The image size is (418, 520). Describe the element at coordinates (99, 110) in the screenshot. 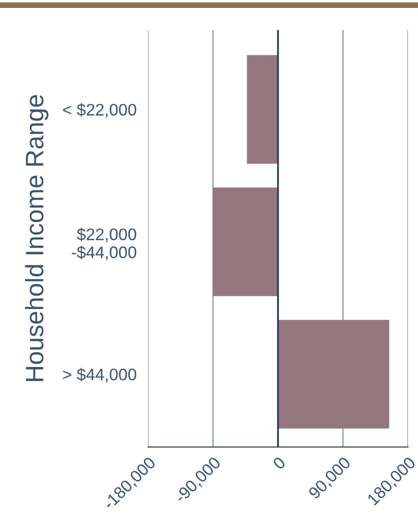

I see `y-tick-label: < $22,000` at that location.